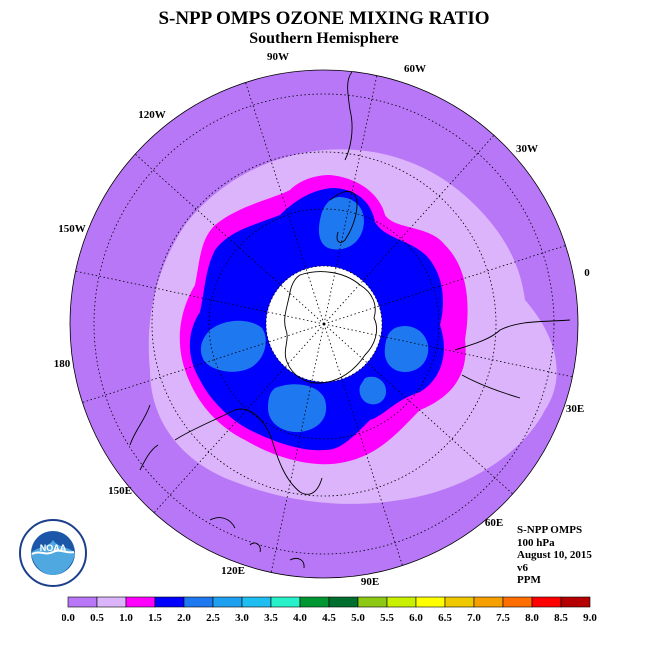 The image size is (648, 648). I want to click on colorbar-tick-label: 8.0, so click(532, 618).